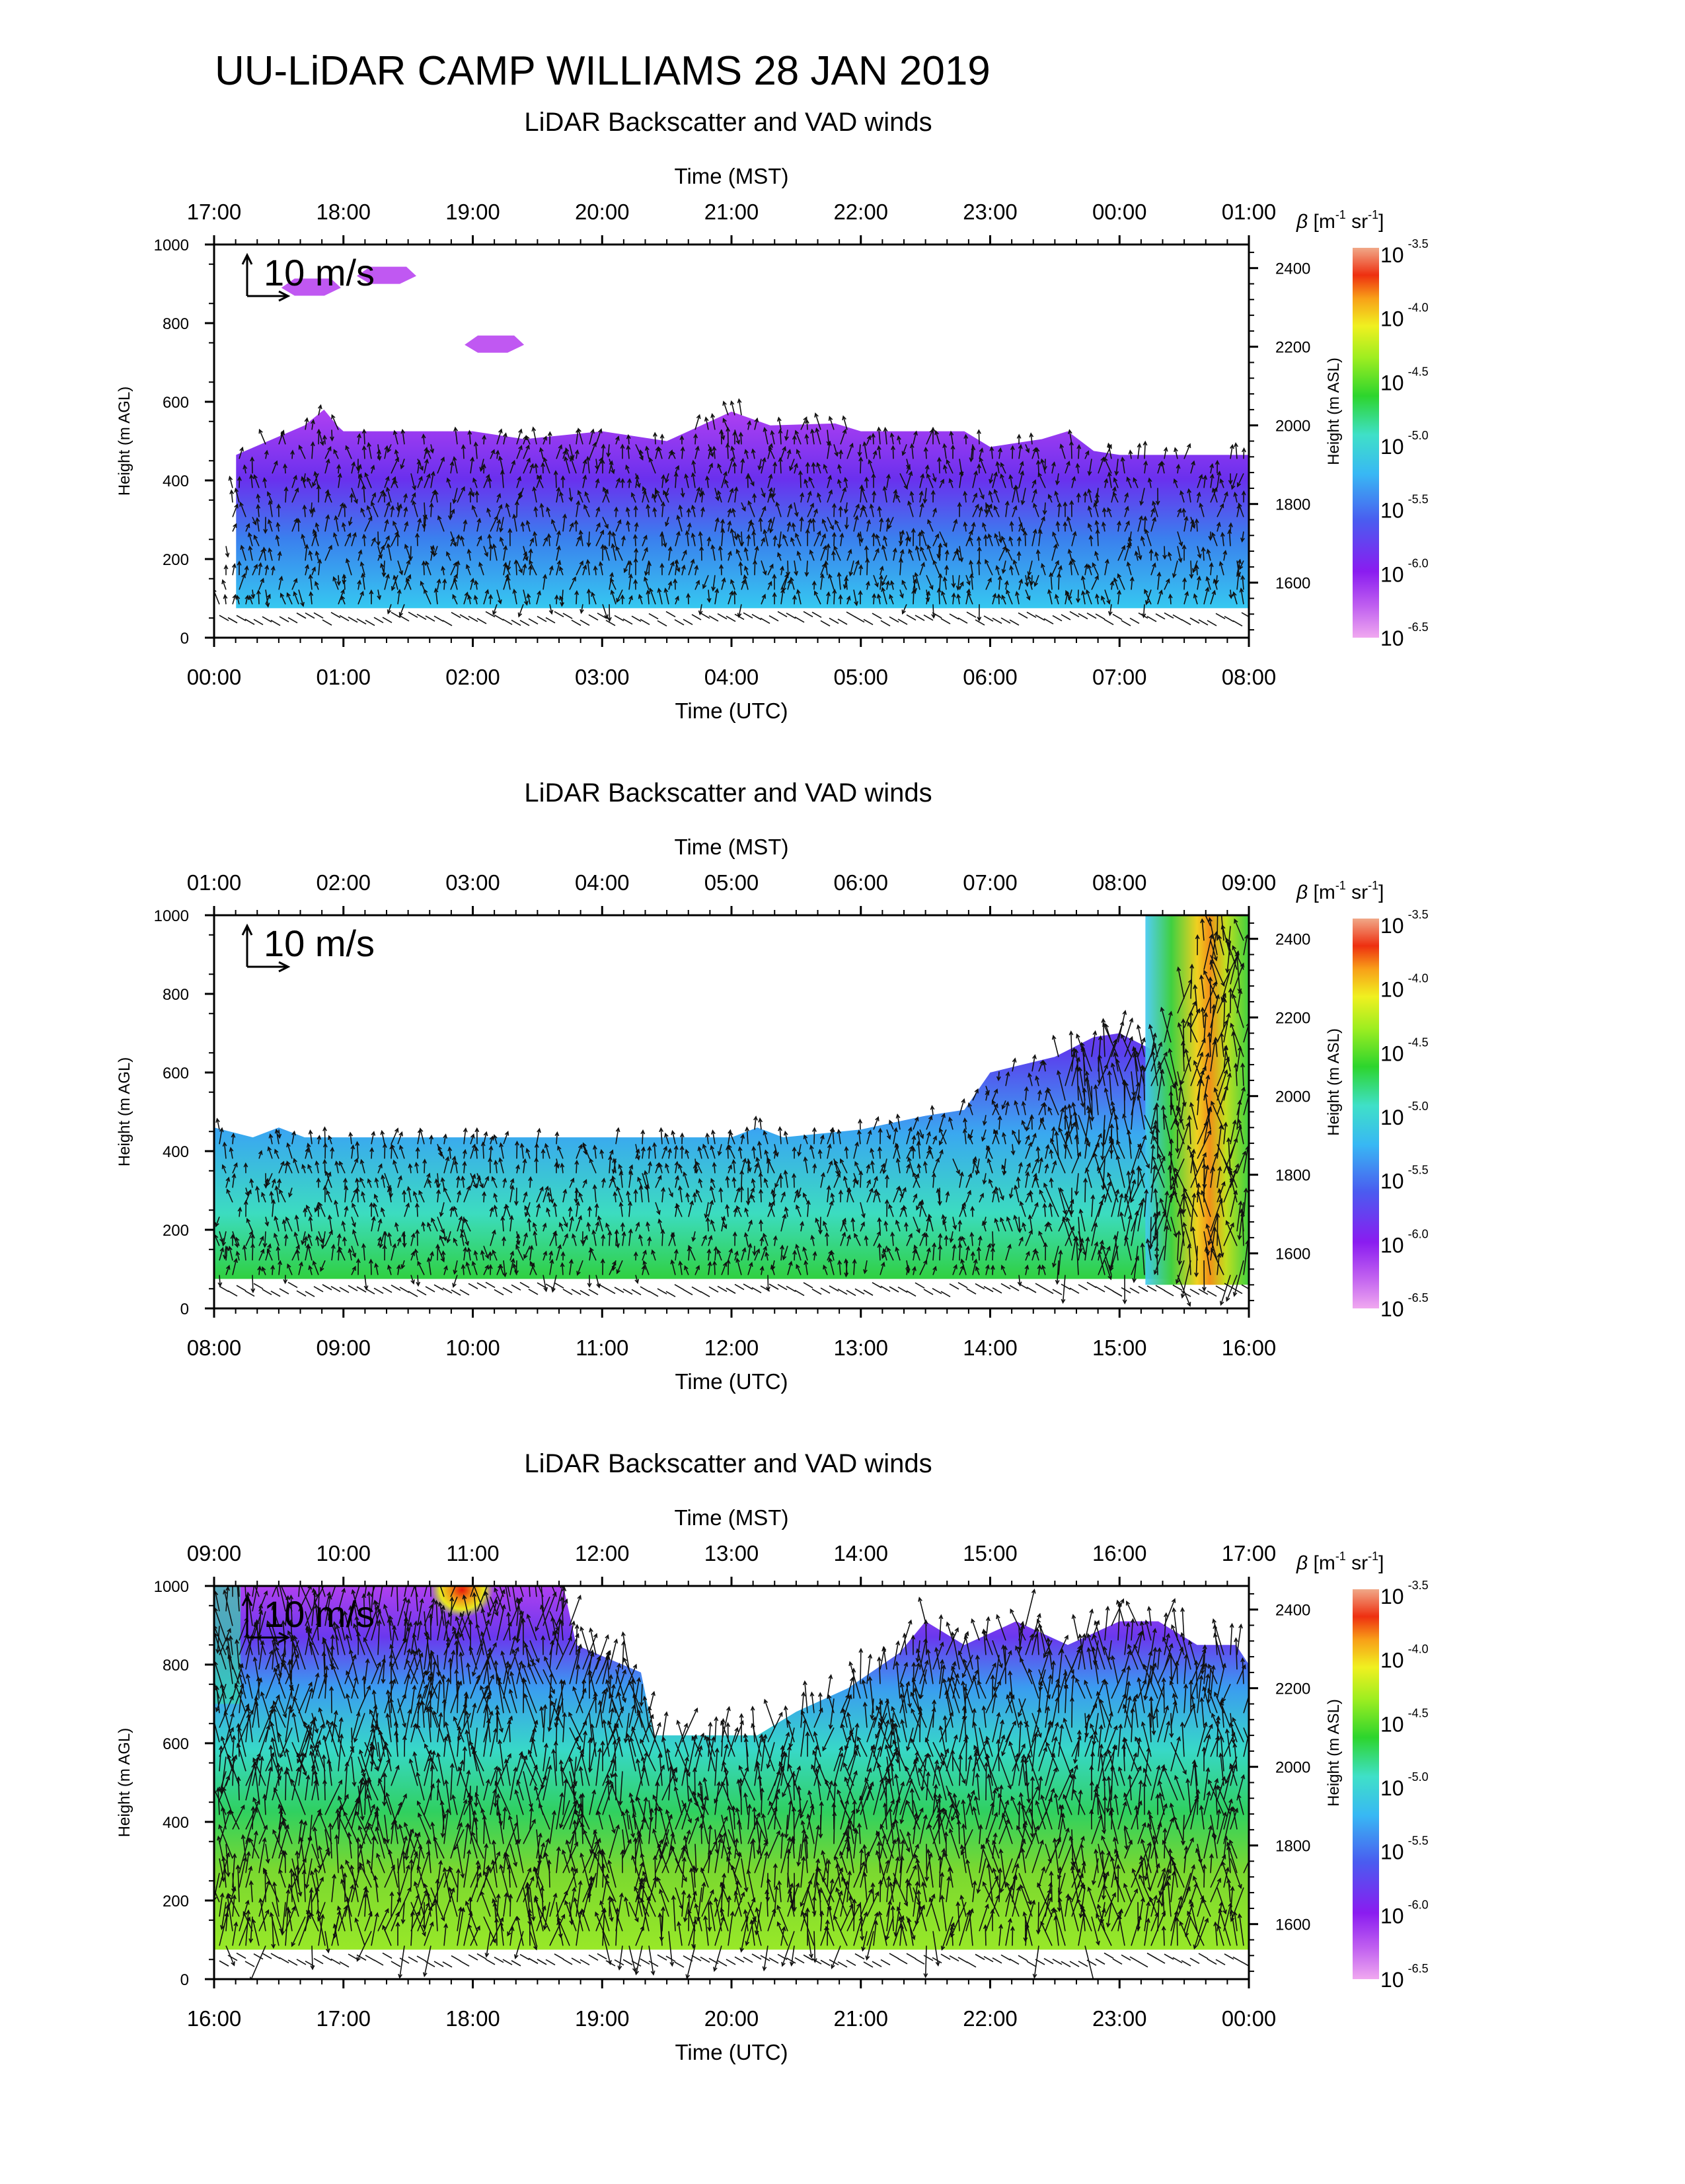 This screenshot has width=1685, height=2184. I want to click on x-axis-label: Time (UTC), so click(731, 710).